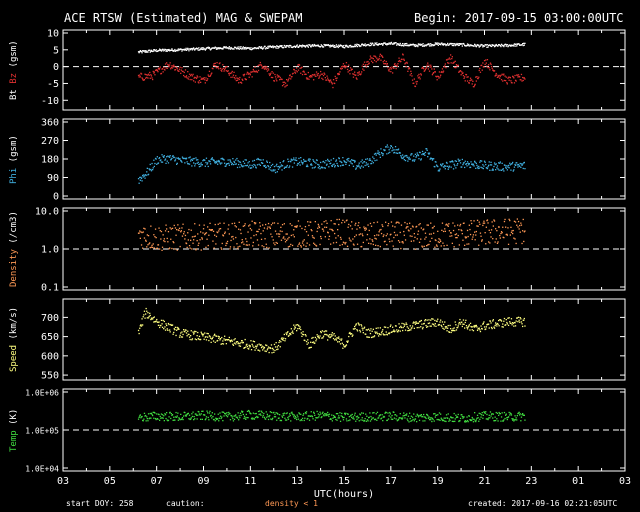  What do you see at coordinates (331, 234) in the screenshot?
I see `series-density` at bounding box center [331, 234].